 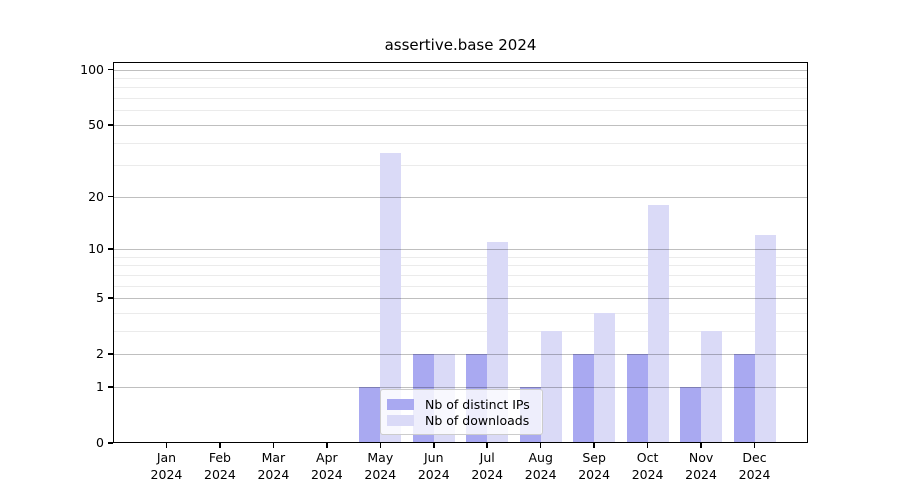 I want to click on bar-ips-dec, so click(x=744, y=398).